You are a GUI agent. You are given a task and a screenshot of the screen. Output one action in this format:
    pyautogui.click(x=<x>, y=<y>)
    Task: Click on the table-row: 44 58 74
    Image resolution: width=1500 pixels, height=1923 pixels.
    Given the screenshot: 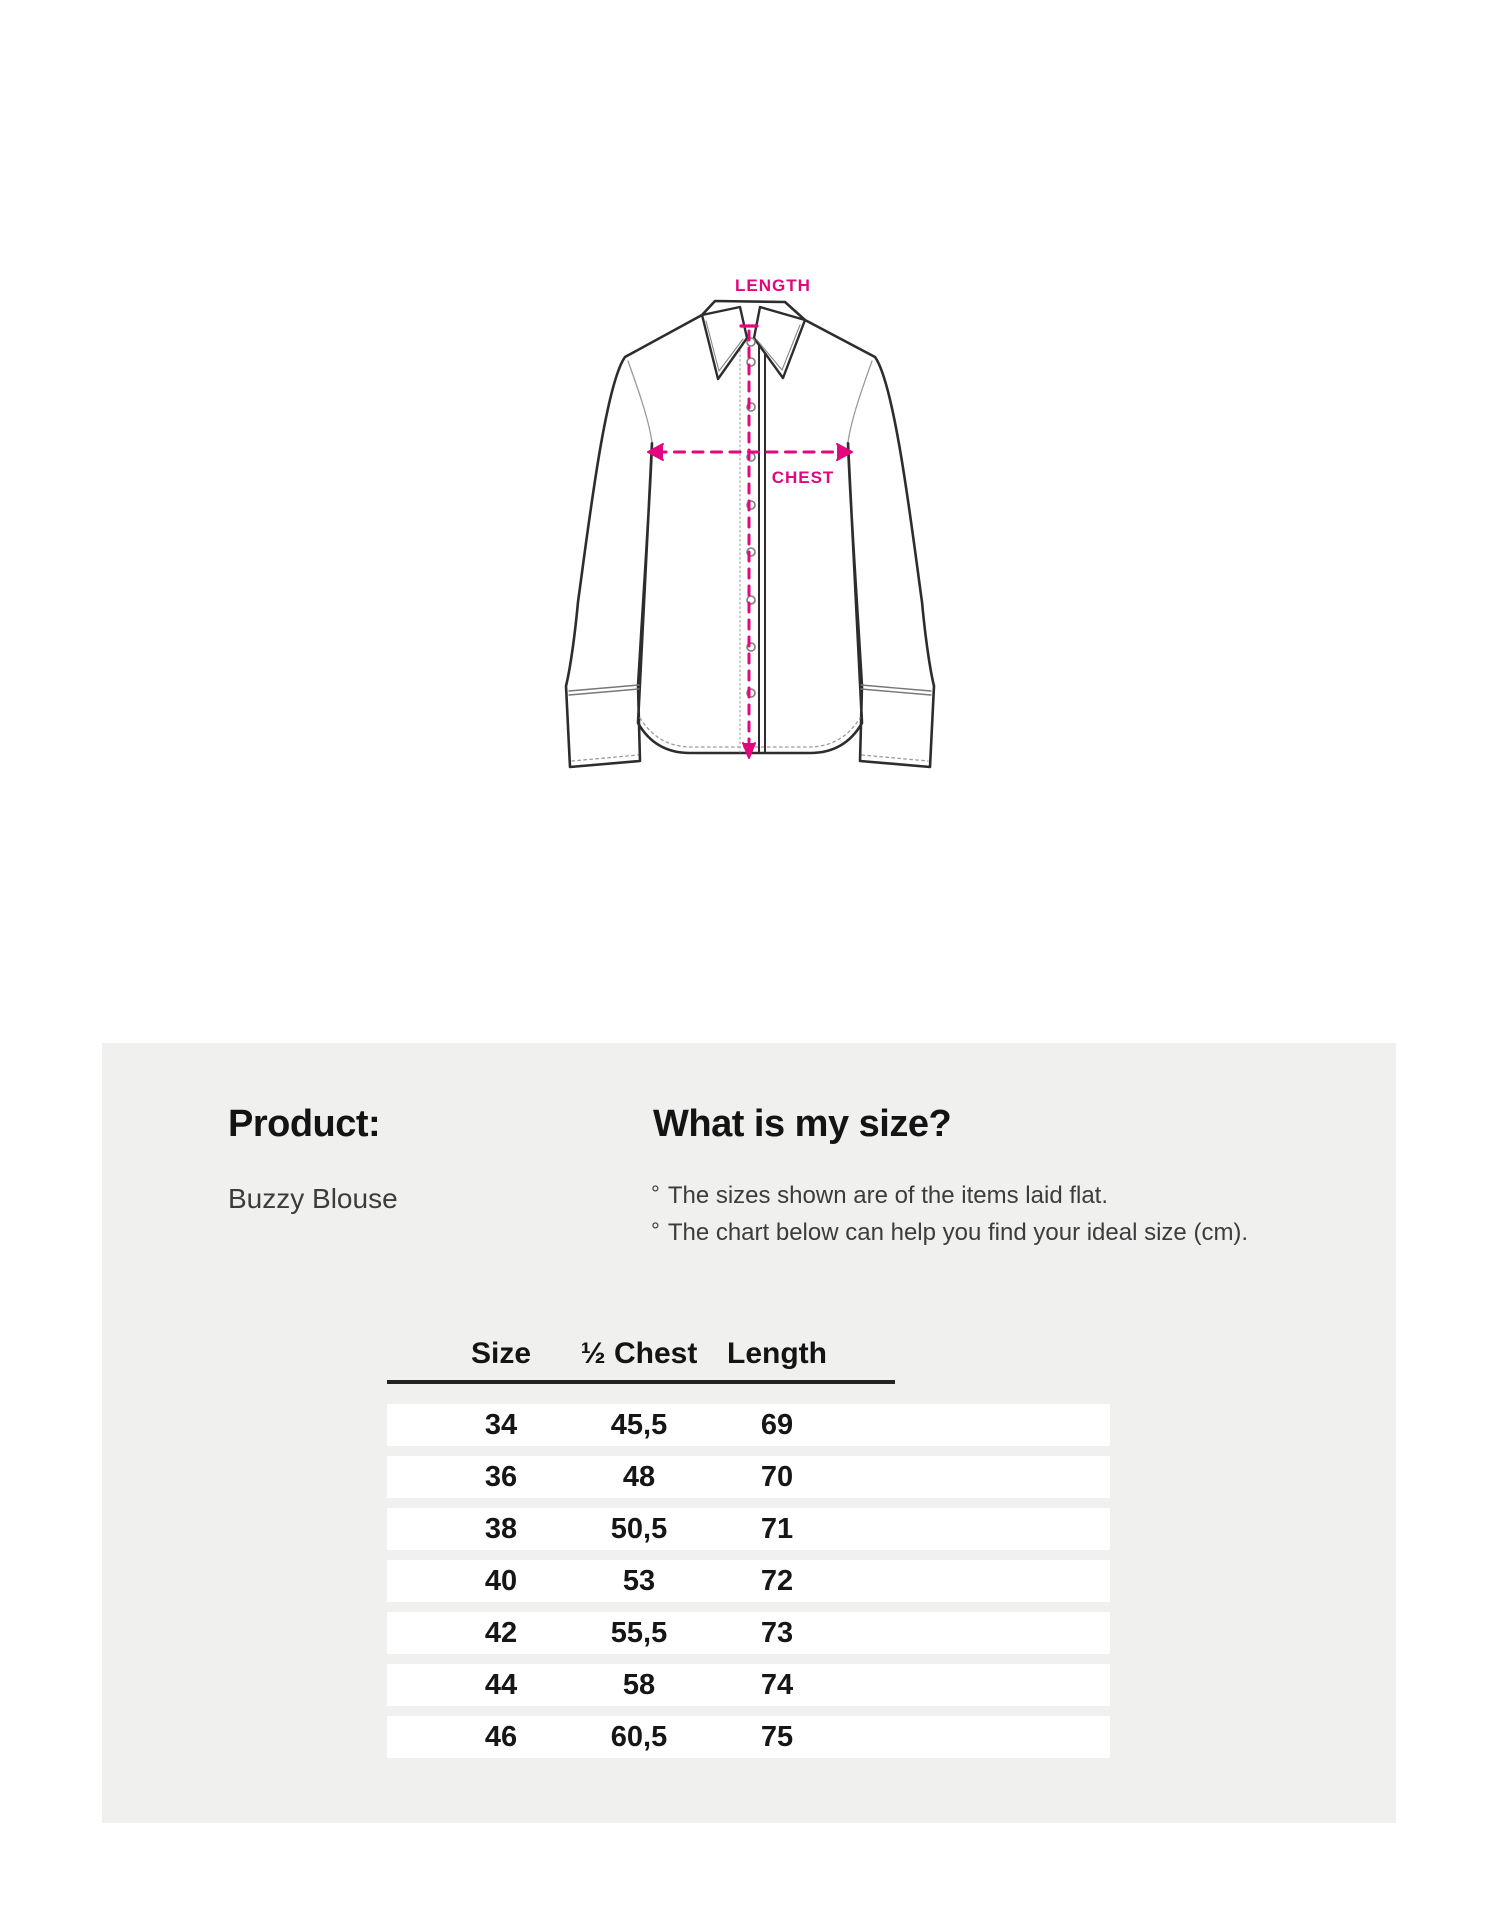 What is the action you would take?
    pyautogui.click(x=748, y=1685)
    